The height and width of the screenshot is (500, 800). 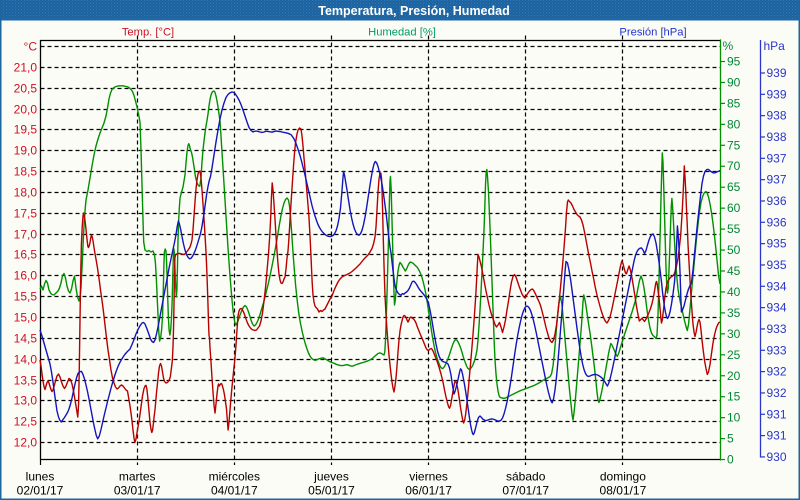 I want to click on svg-text: lunes, so click(x=40, y=477).